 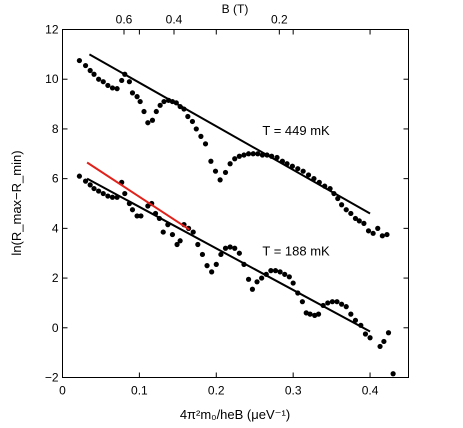 What do you see at coordinates (293, 391) in the screenshot?
I see `x-tick-label: 0.3` at bounding box center [293, 391].